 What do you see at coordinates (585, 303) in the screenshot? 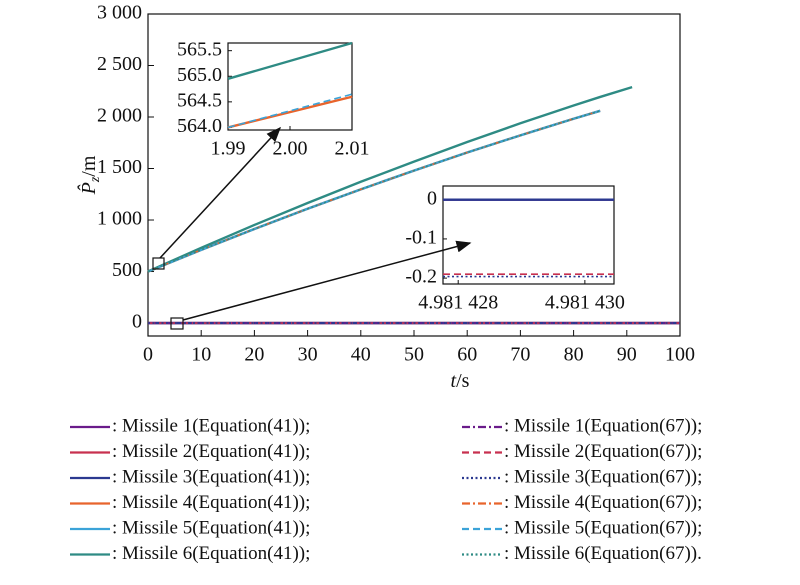
I see `x-tick-label: 4.981 430` at bounding box center [585, 303].